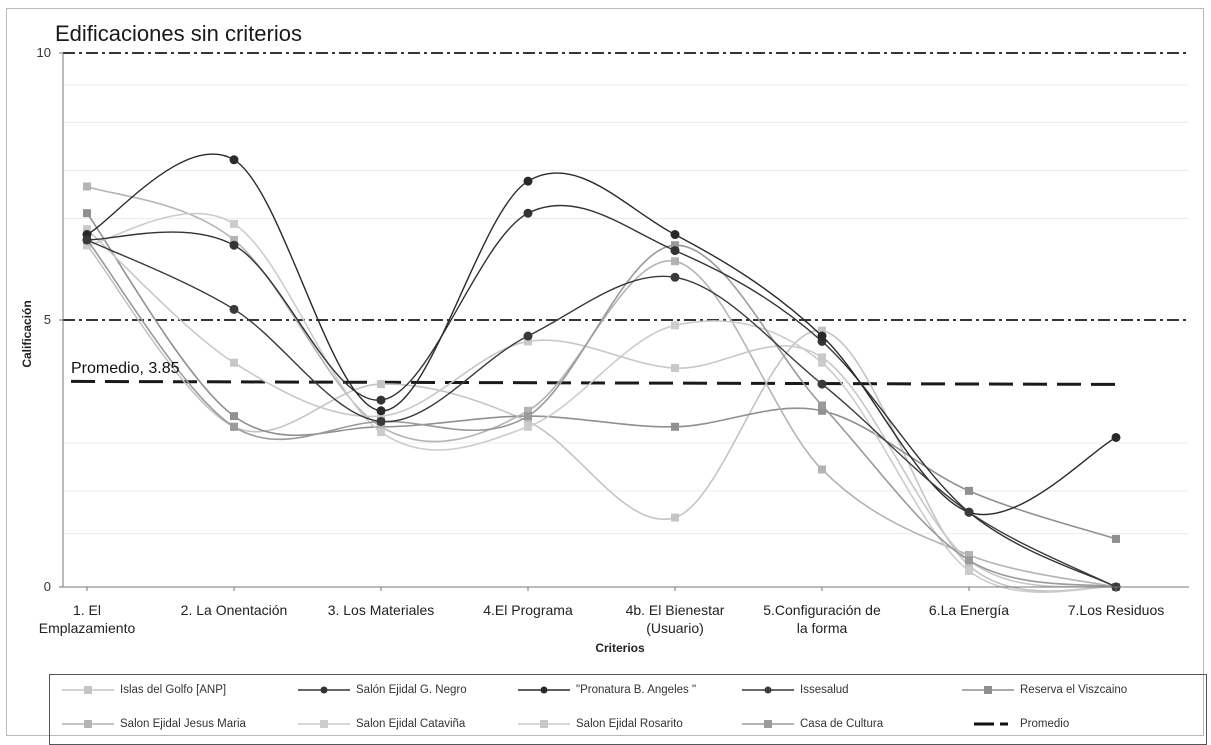 This screenshot has height=745, width=1211. What do you see at coordinates (1074, 690) in the screenshot?
I see `legend-label-4: Reserva el Viszcaino` at bounding box center [1074, 690].